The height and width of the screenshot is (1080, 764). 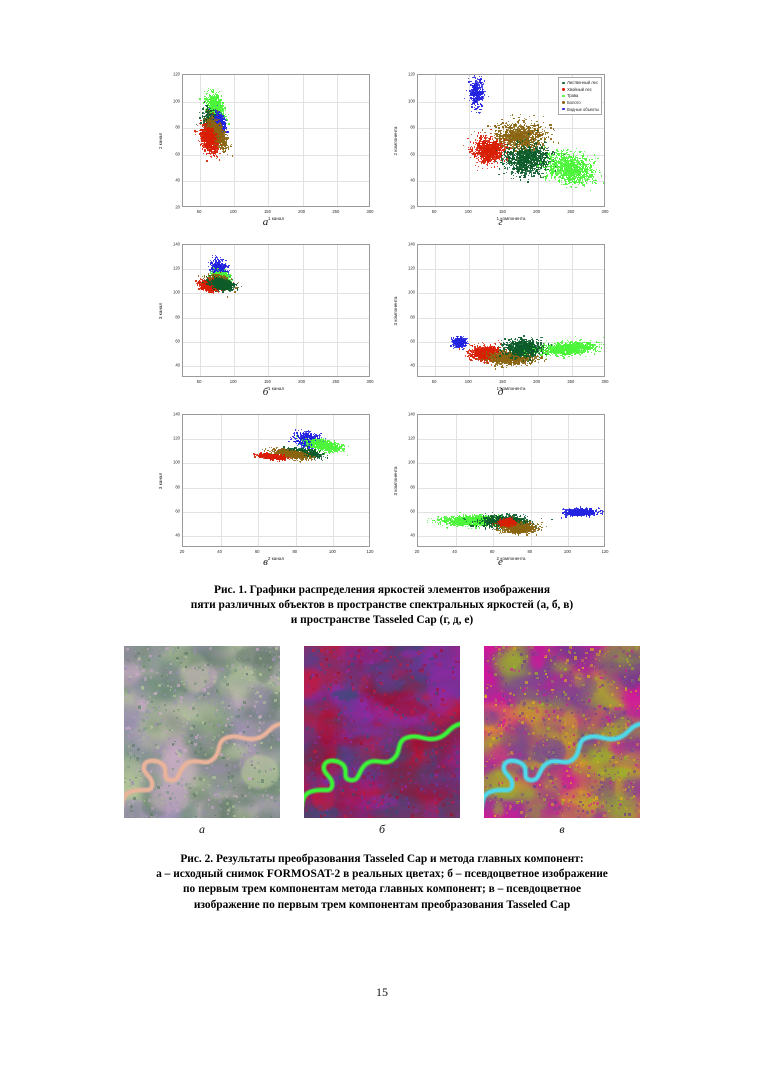 I want to click on legend-item: Хвойный лес, so click(x=580, y=89).